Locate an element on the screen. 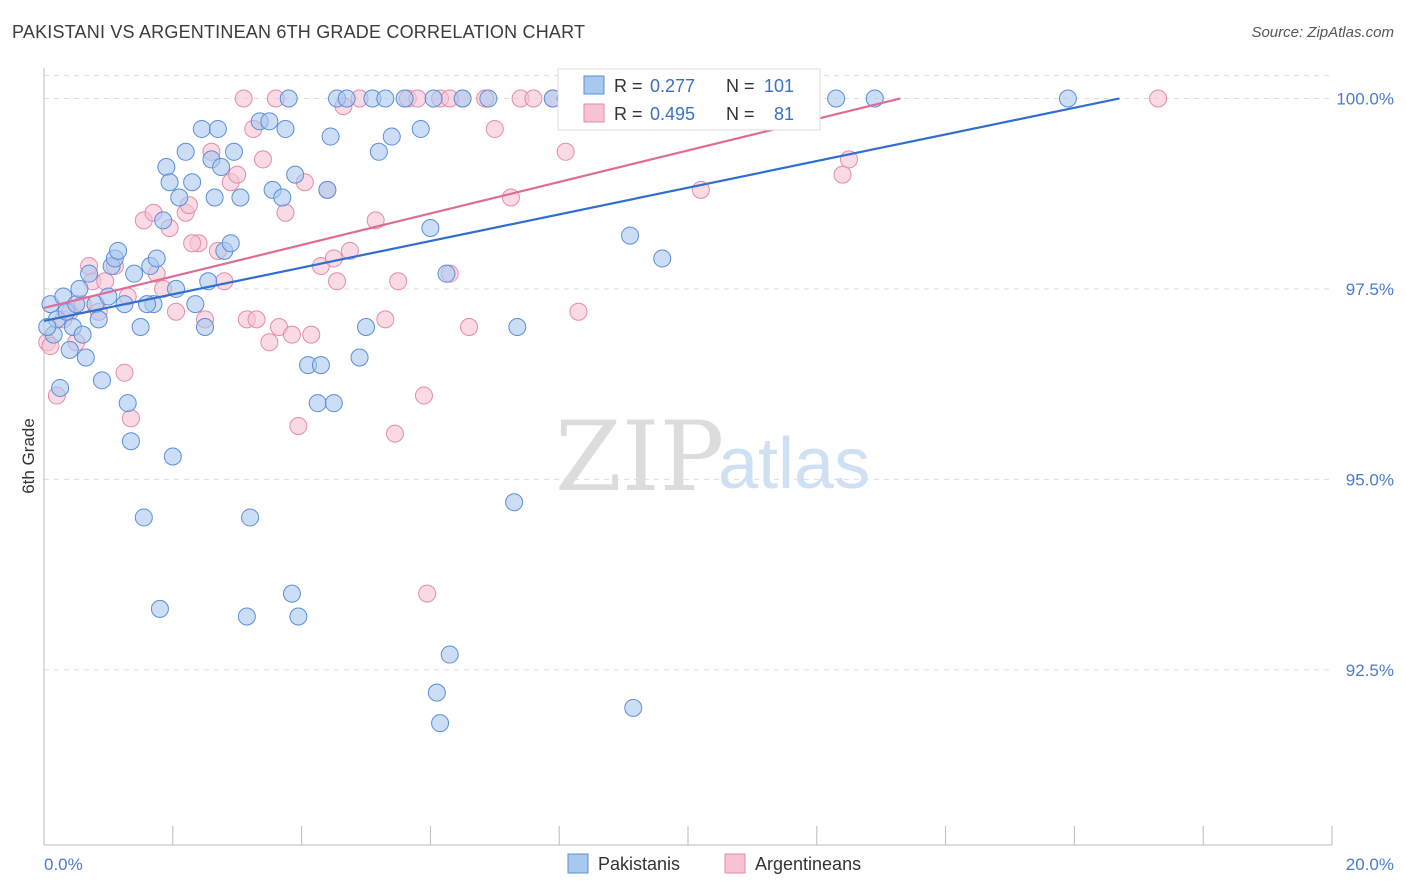 This screenshot has width=1406, height=892. stats-n-label-argentinean: N = is located at coordinates (740, 114).